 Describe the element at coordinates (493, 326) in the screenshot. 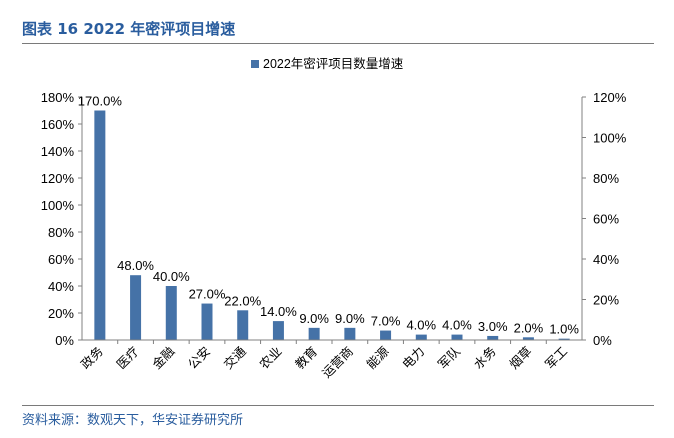

I see `bar-value-label: 3.0%` at that location.